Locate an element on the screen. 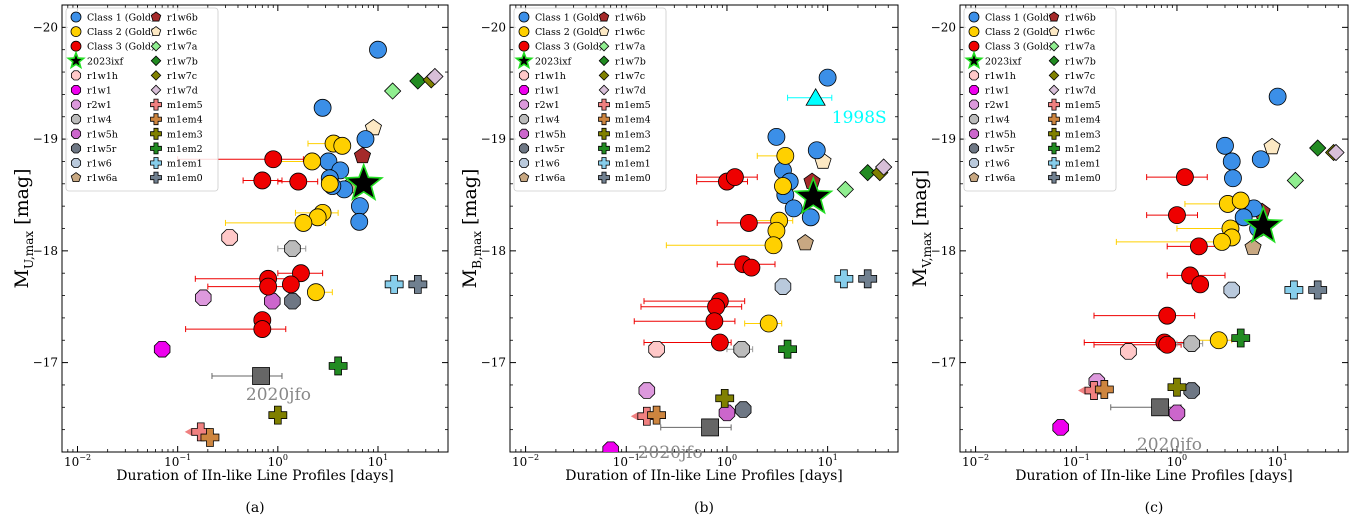  legend-marker-m1em5 is located at coordinates (156, 104).